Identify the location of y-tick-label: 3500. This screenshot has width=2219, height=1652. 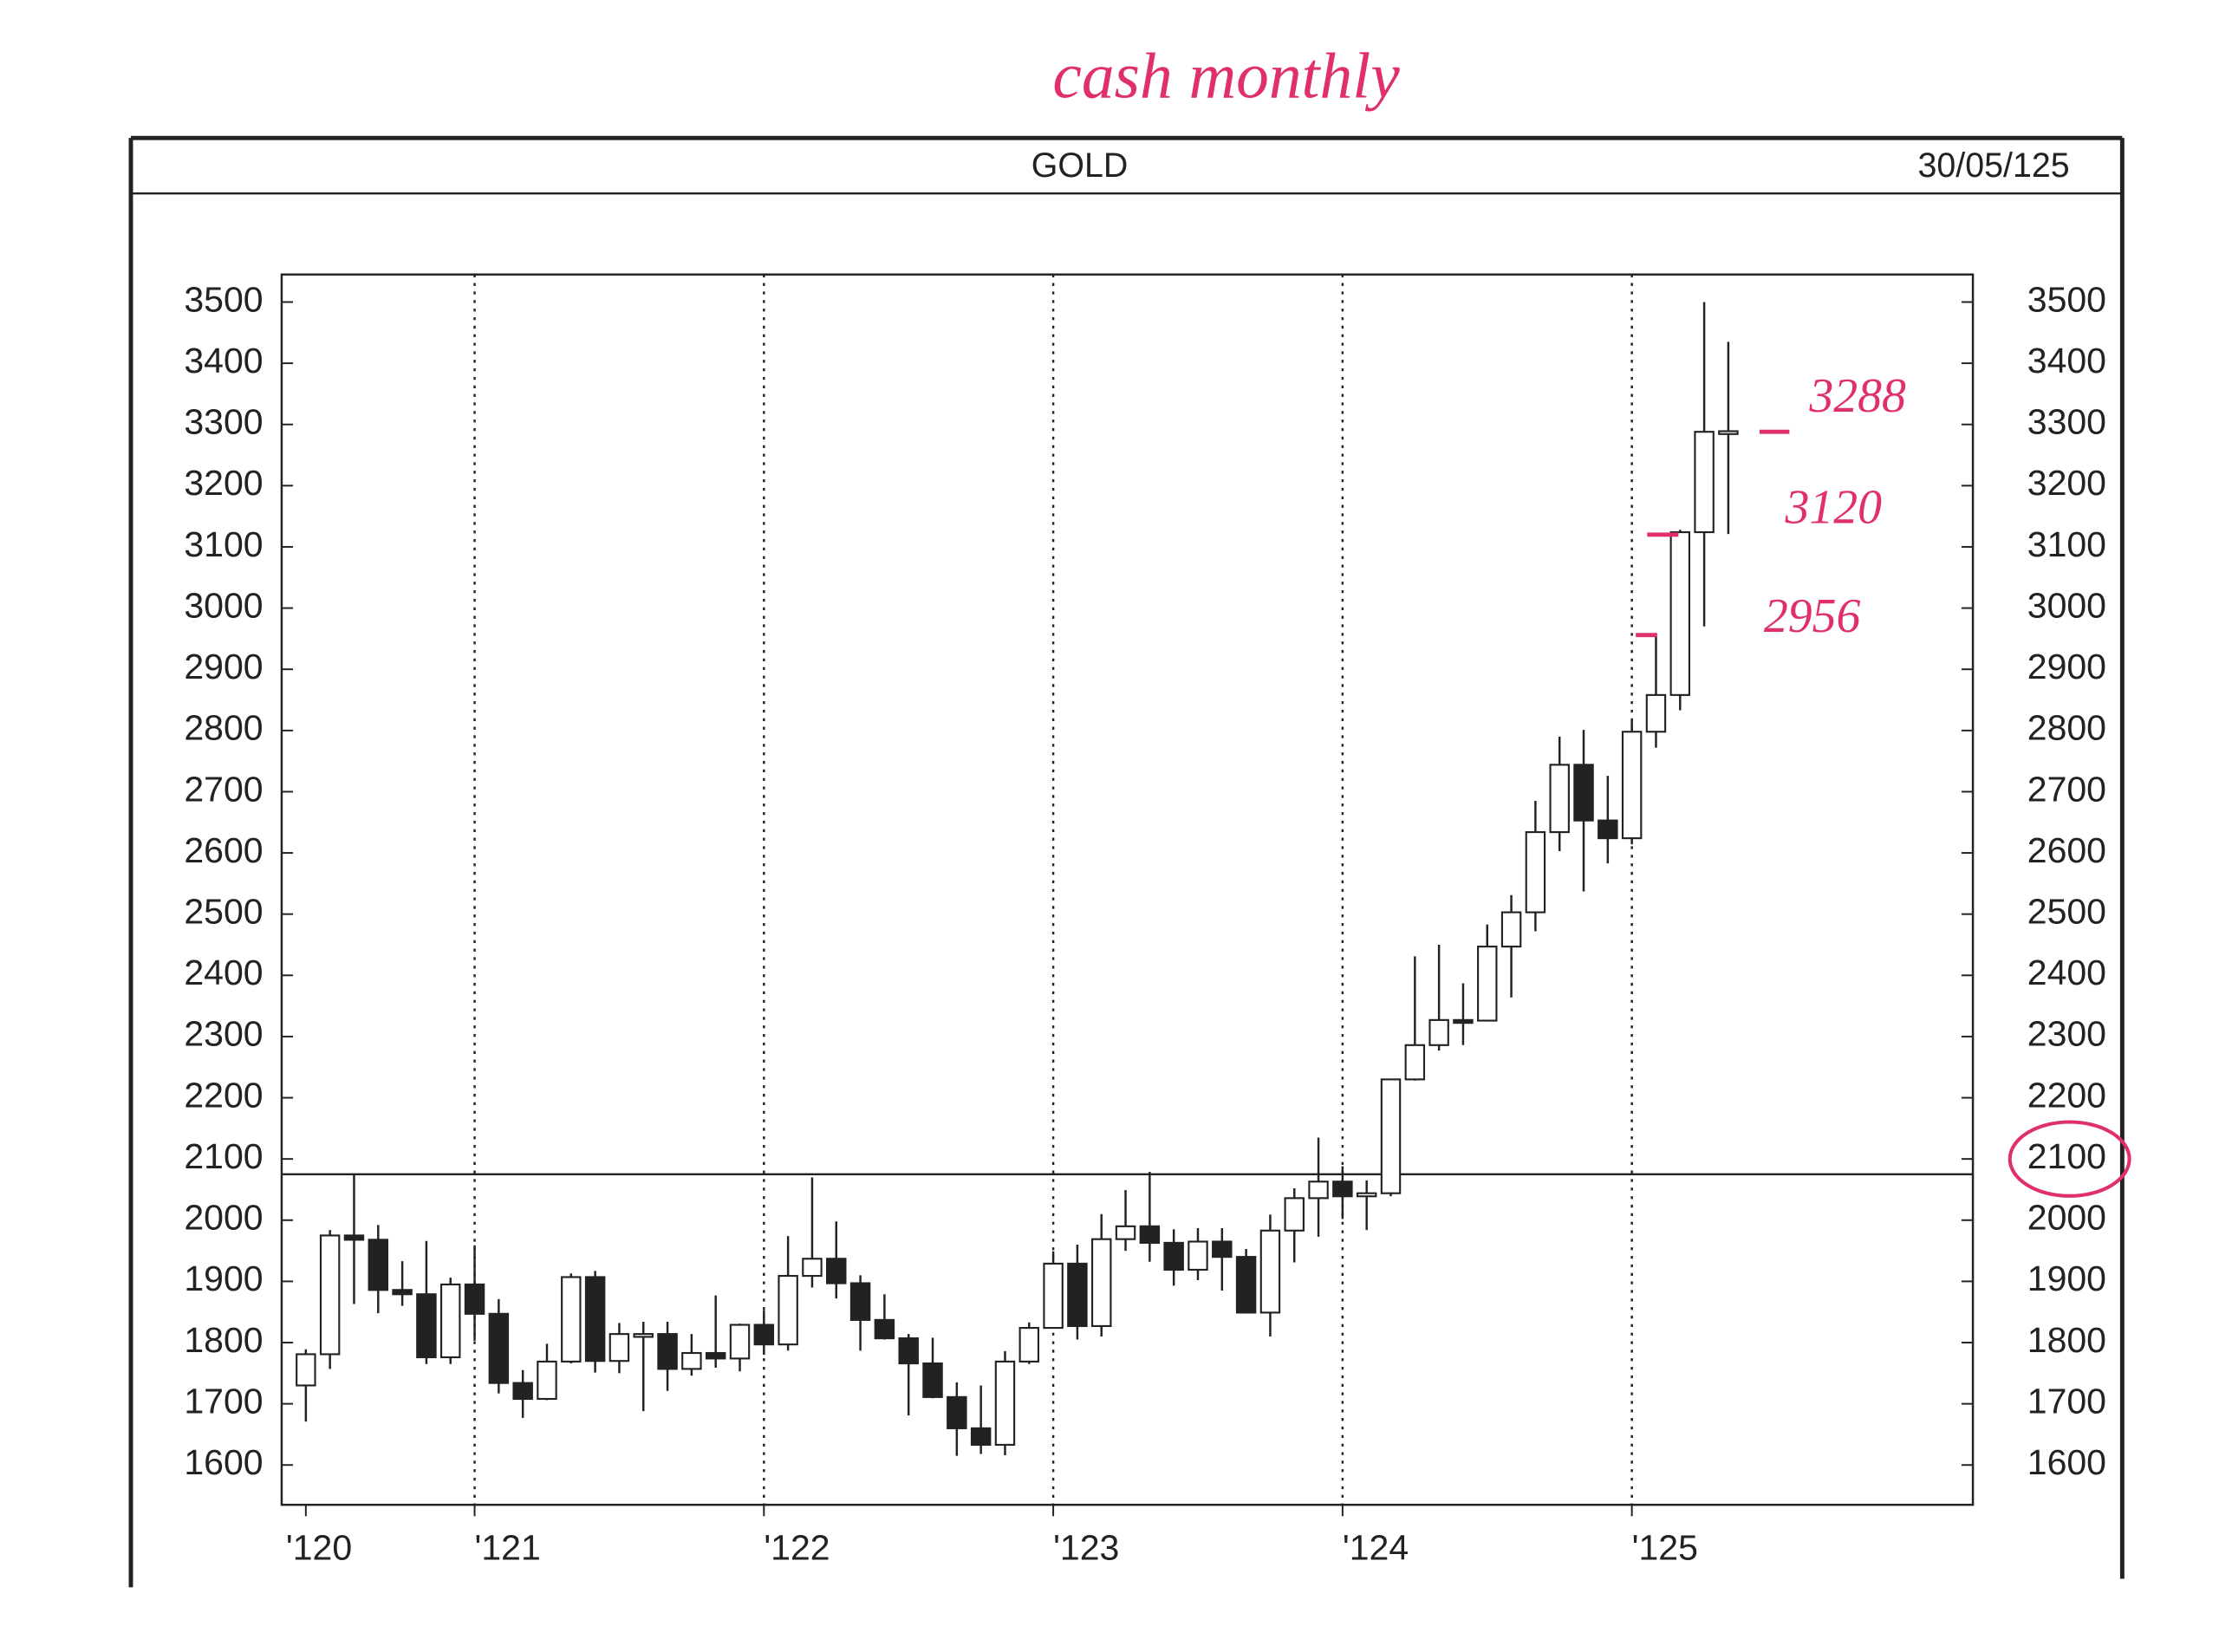
(223, 299).